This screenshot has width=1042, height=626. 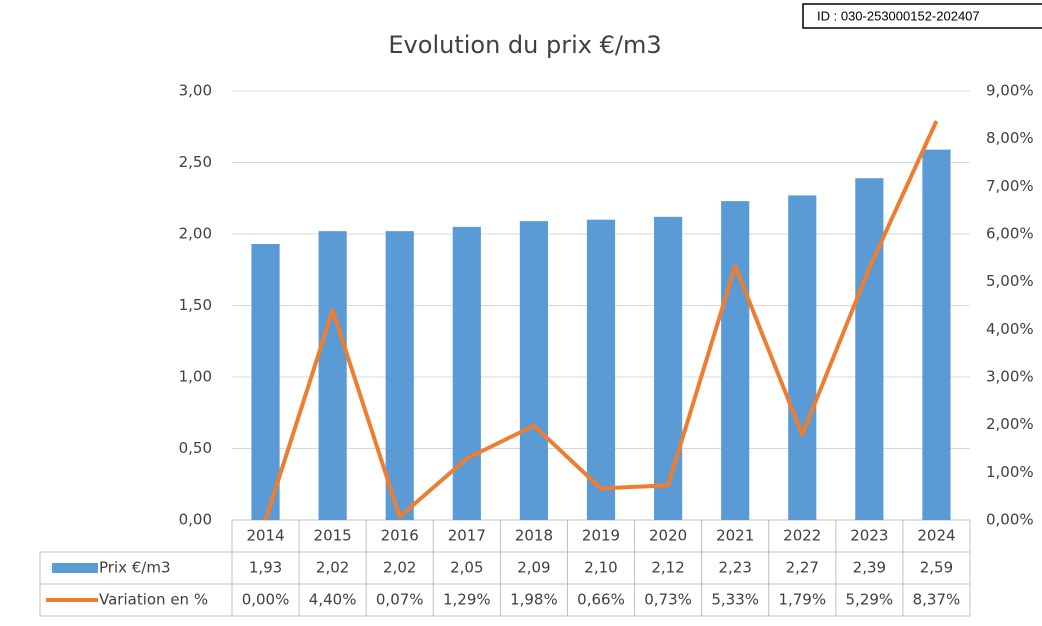 I want to click on y-tick-label: 0,00, so click(x=195, y=520).